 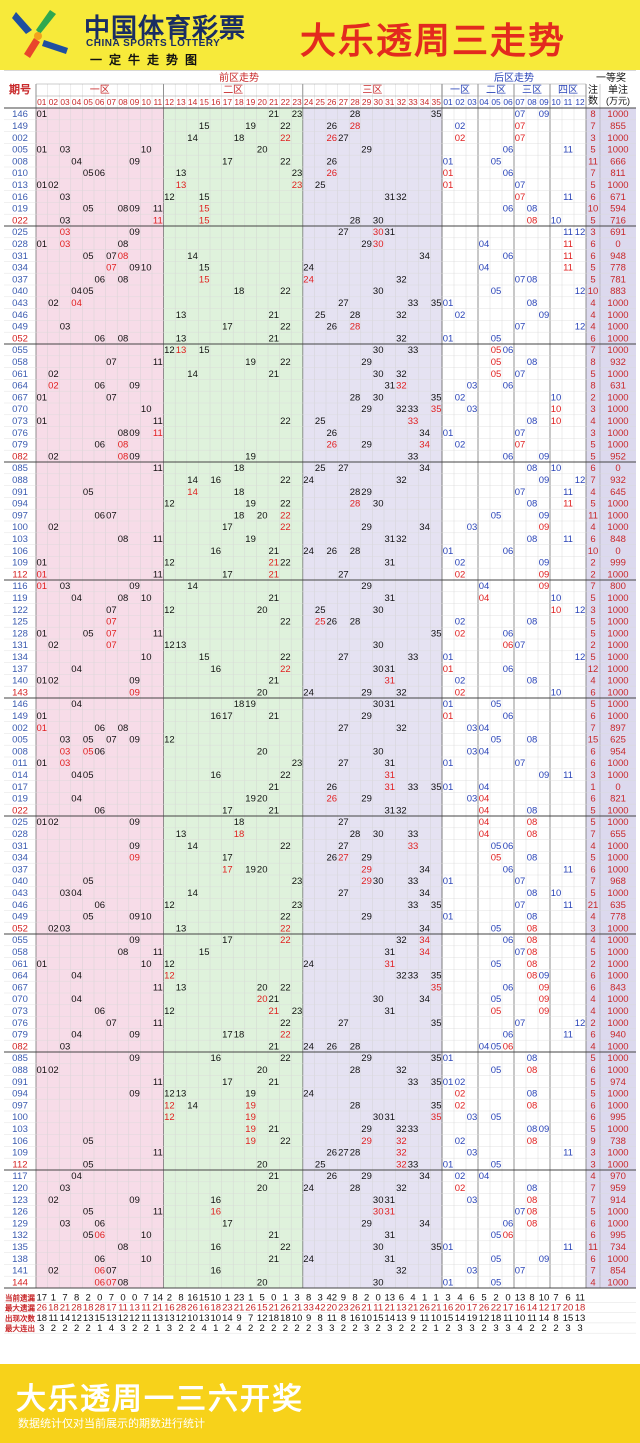 I want to click on back-zone-label: 一区, so click(x=460, y=90).